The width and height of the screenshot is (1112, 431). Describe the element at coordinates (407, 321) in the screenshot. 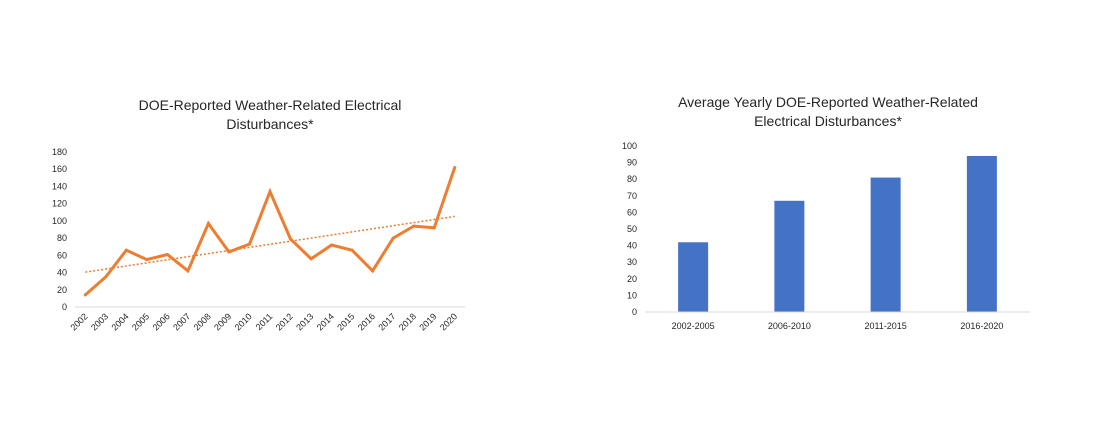

I see `x-tick-label: 2018` at that location.